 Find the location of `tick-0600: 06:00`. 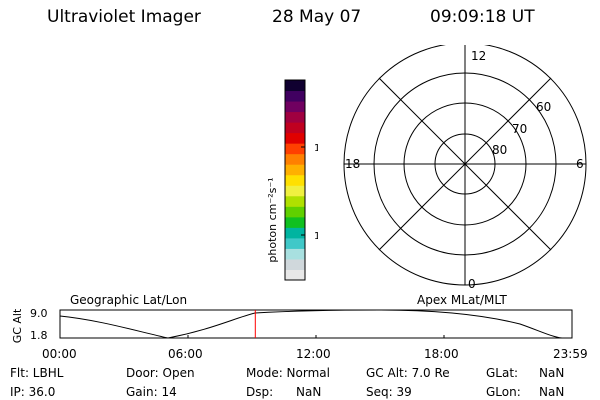

tick-0600: 06:00 is located at coordinates (185, 354).